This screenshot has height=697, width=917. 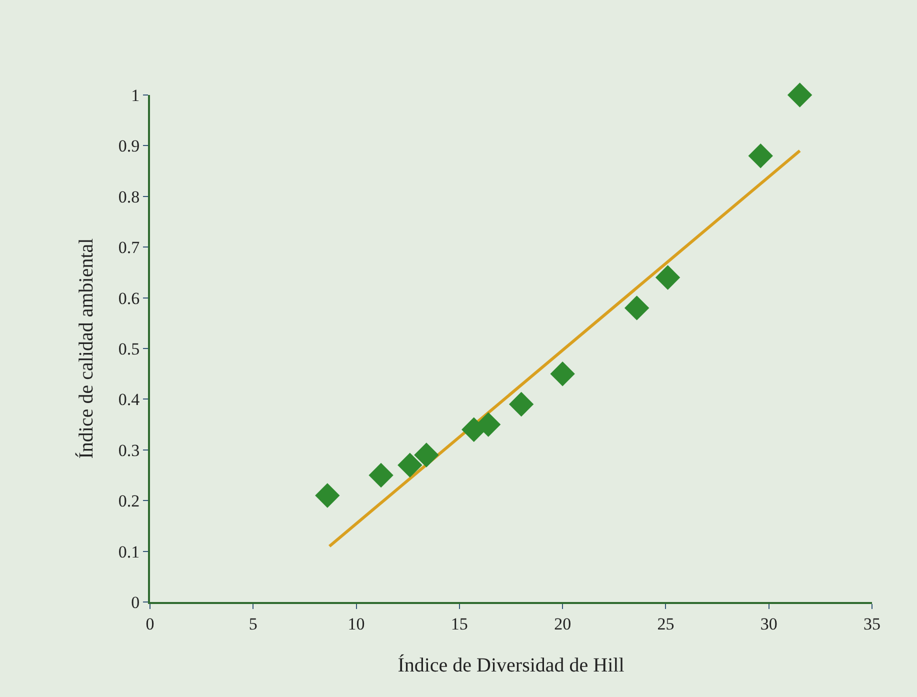 I want to click on y-tick-label: 0.8, so click(x=129, y=196).